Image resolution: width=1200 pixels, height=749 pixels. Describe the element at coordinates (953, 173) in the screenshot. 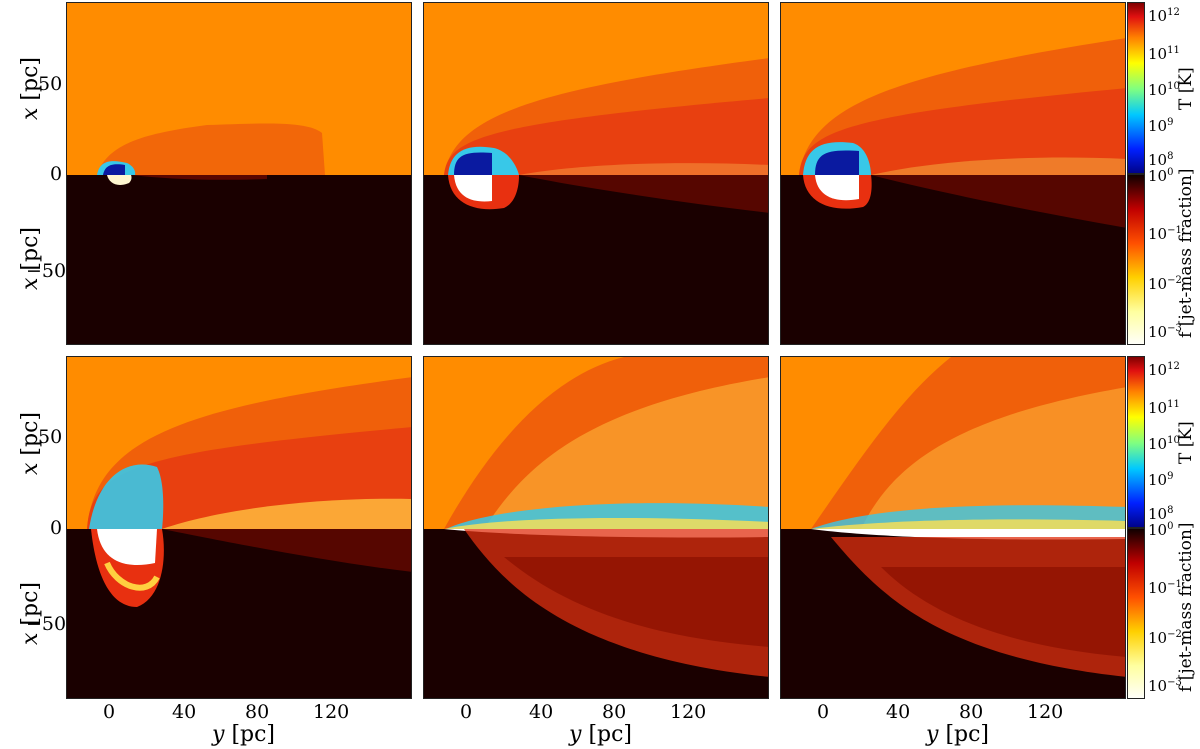

I see `panel-c` at that location.